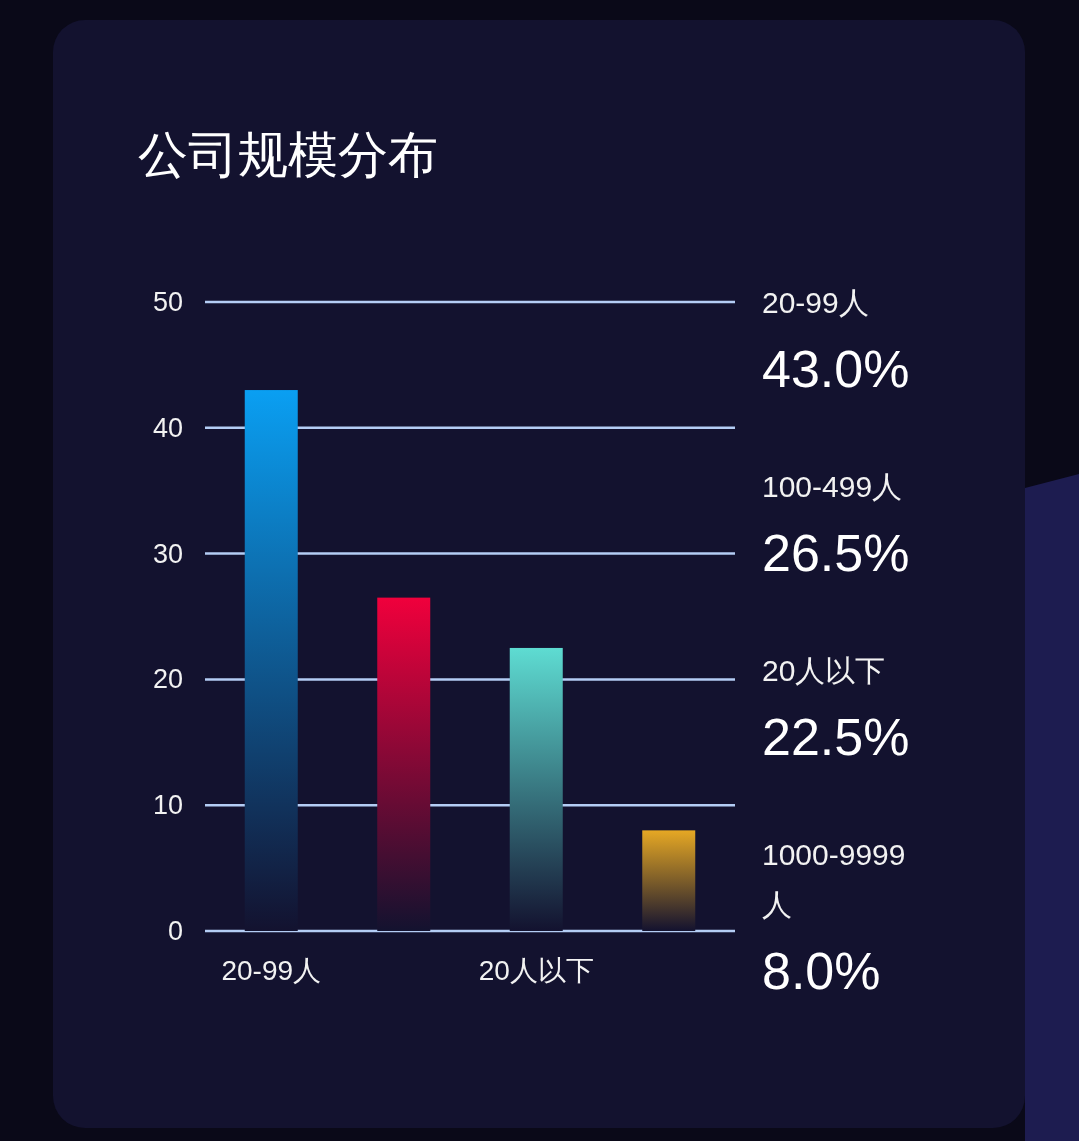 Image resolution: width=1079 pixels, height=1141 pixels. I want to click on y-tick-label: 30, so click(167, 553).